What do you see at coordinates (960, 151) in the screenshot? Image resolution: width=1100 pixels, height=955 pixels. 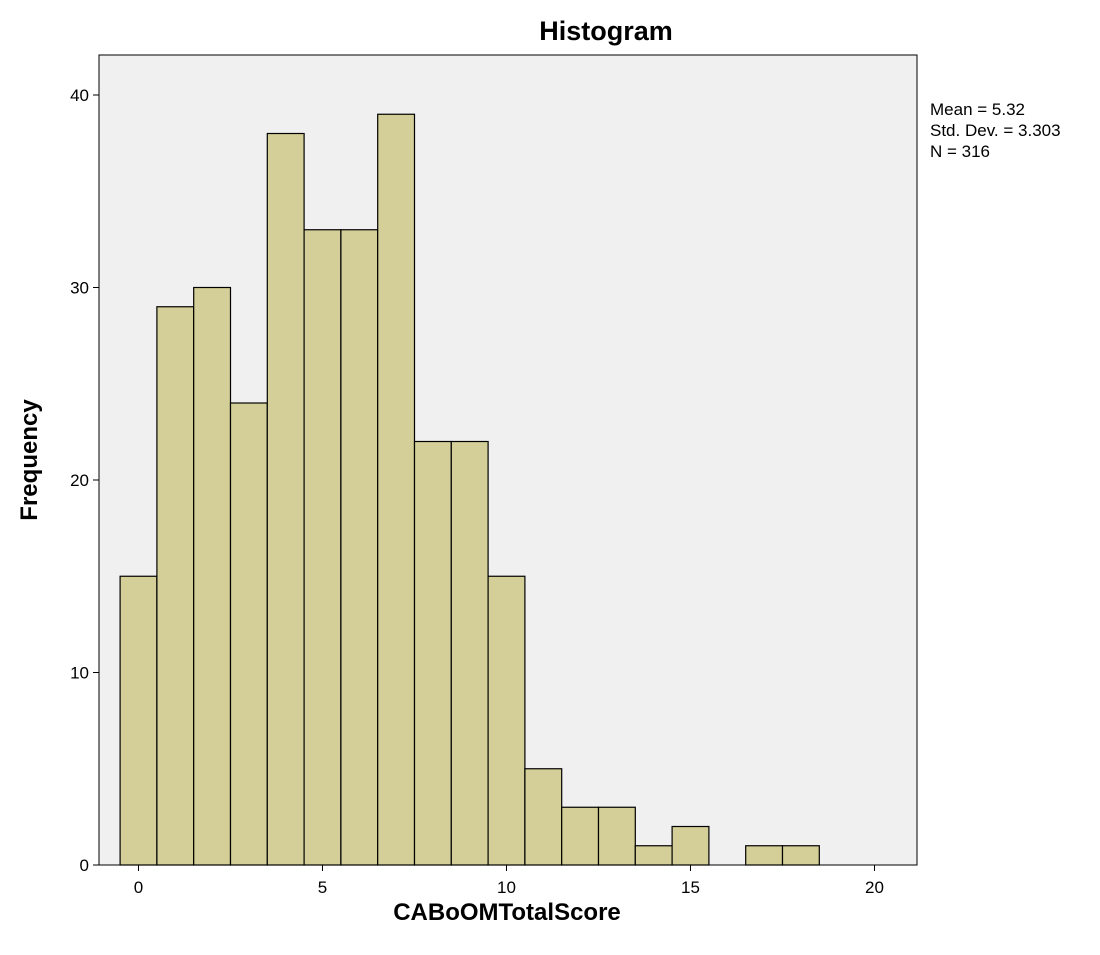 I see `stat-line: N = 316` at bounding box center [960, 151].